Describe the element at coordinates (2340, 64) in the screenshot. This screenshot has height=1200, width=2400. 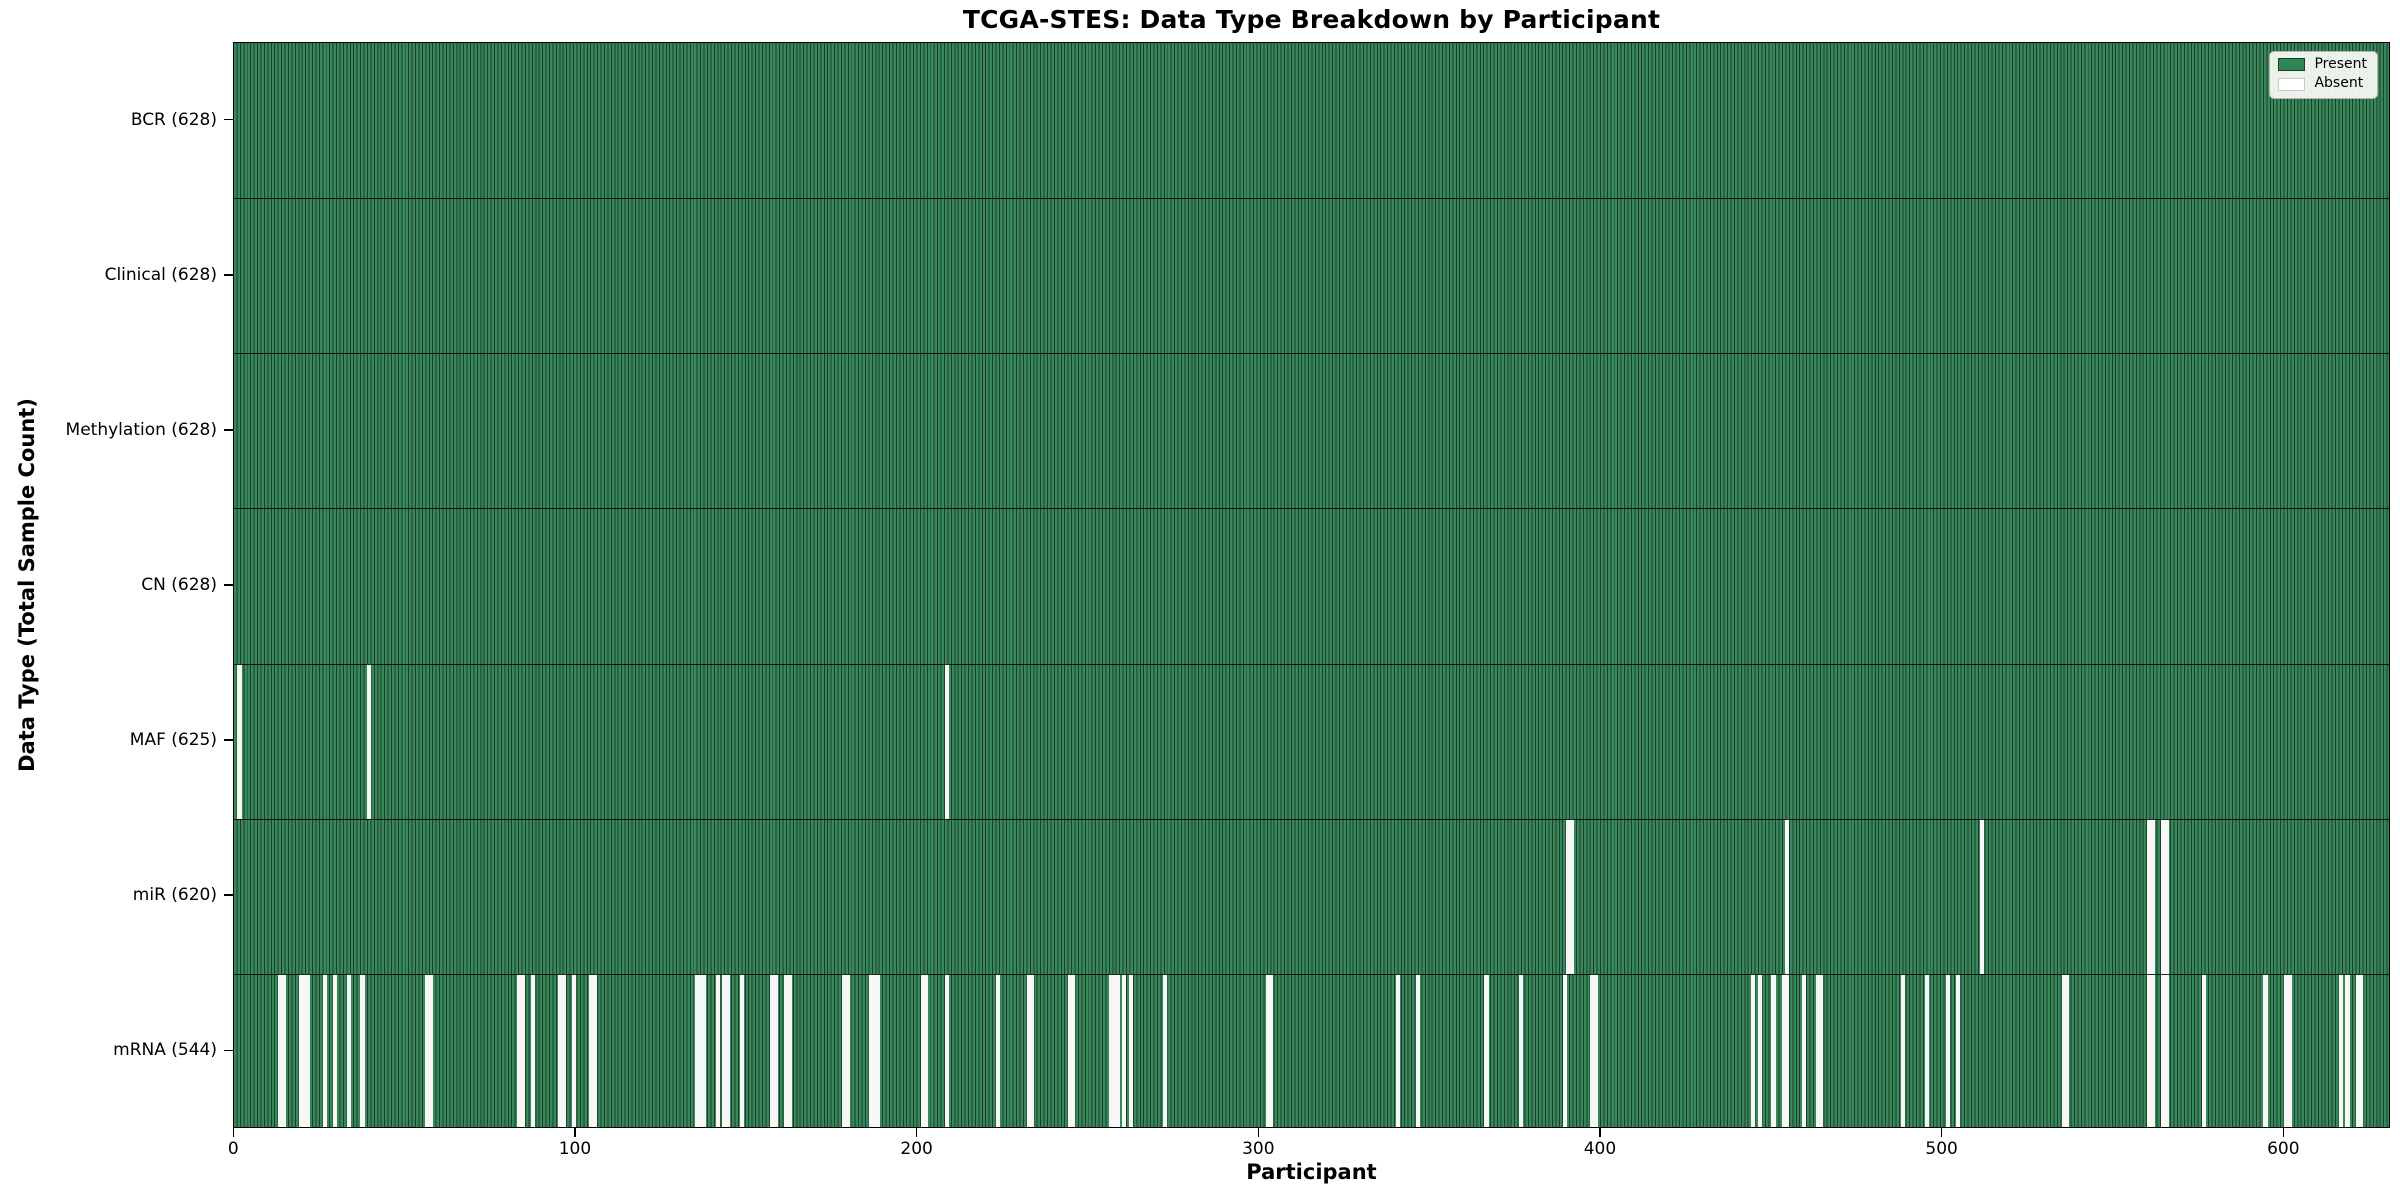
I see `legend-label-present: Present` at that location.